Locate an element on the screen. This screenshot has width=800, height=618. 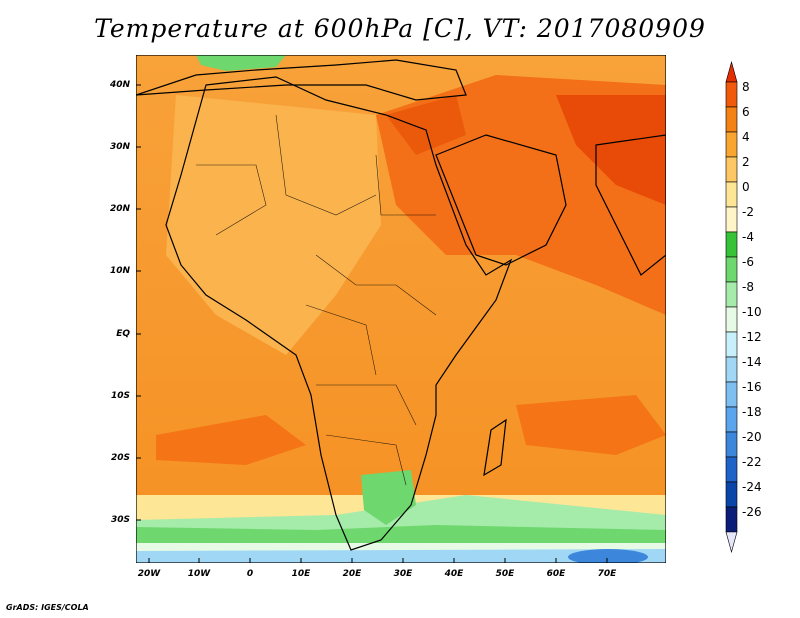
colorbar-label: -10 is located at coordinates (752, 312).